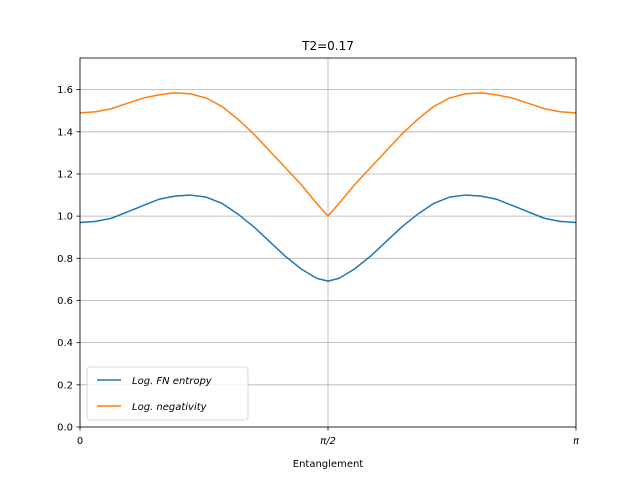 The width and height of the screenshot is (640, 480). Describe the element at coordinates (328, 441) in the screenshot. I see `x-tick-label: π/2` at that location.